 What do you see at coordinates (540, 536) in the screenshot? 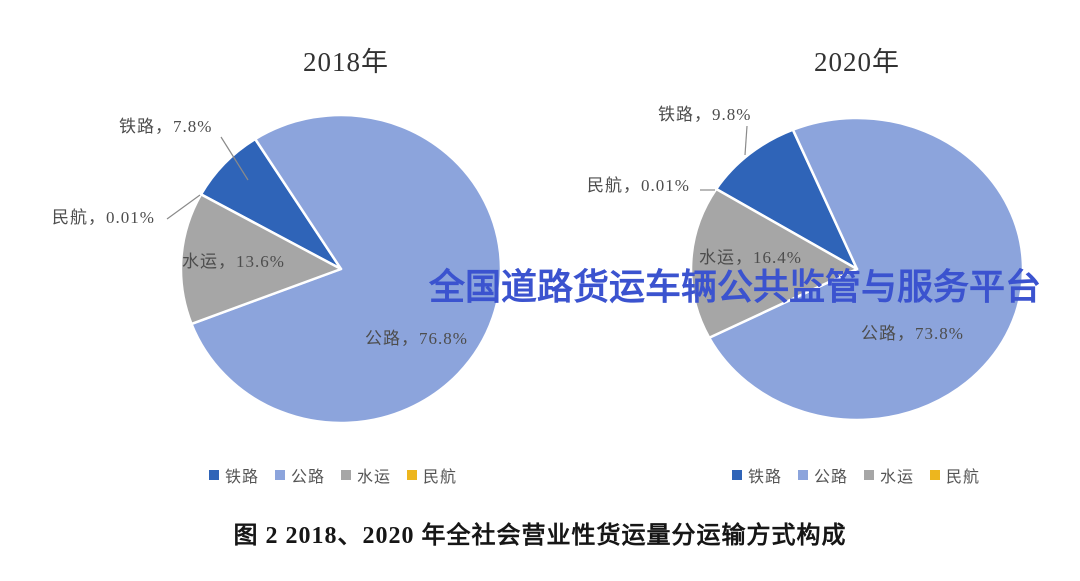
I see `figure-caption: 图 2 2018、2020 年全社会营业性货运量分运输方式构成` at bounding box center [540, 536].